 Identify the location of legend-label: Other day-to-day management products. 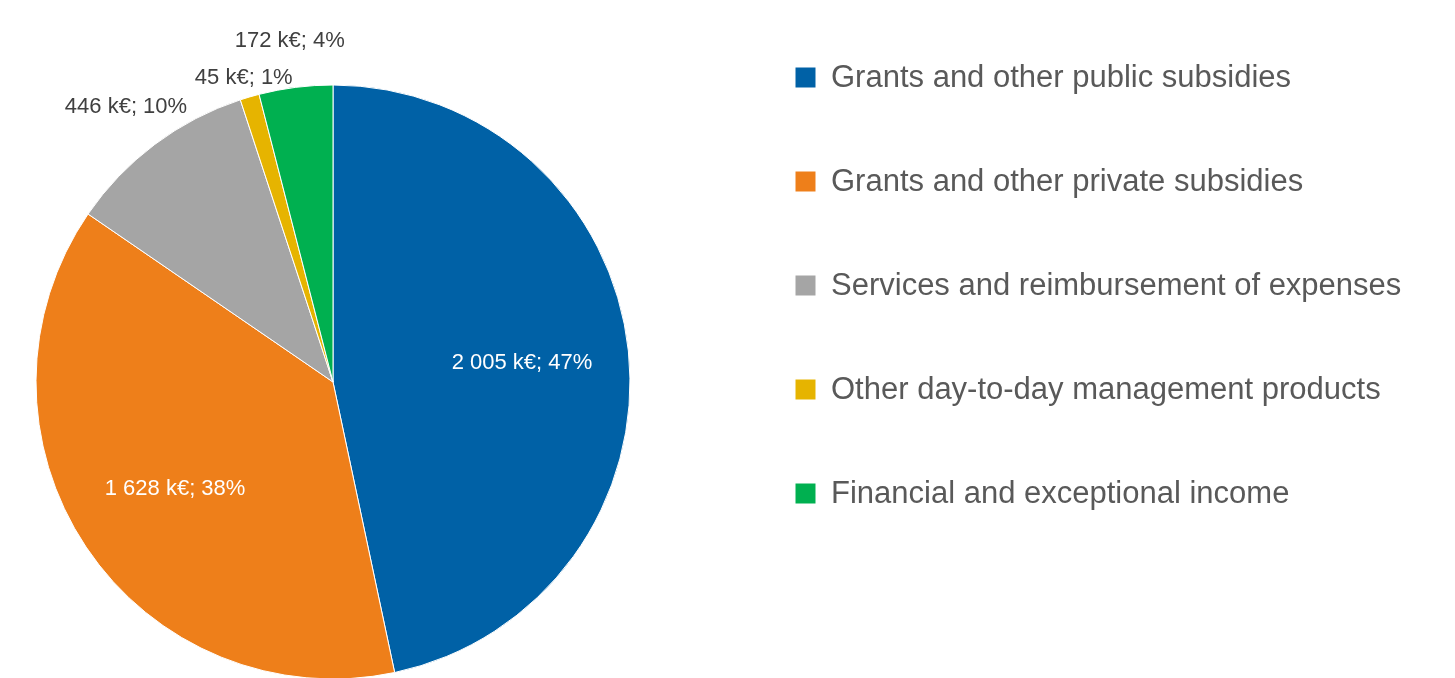
(1106, 388).